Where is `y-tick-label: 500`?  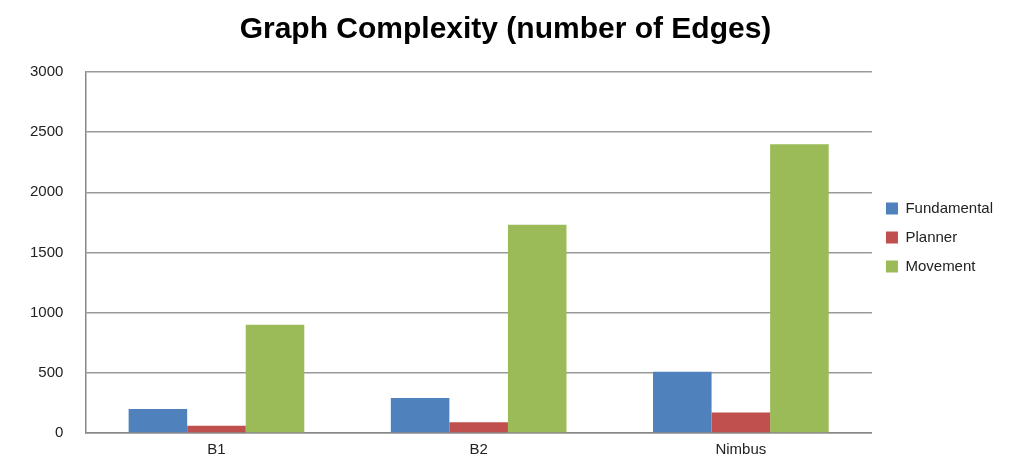 y-tick-label: 500 is located at coordinates (51, 371).